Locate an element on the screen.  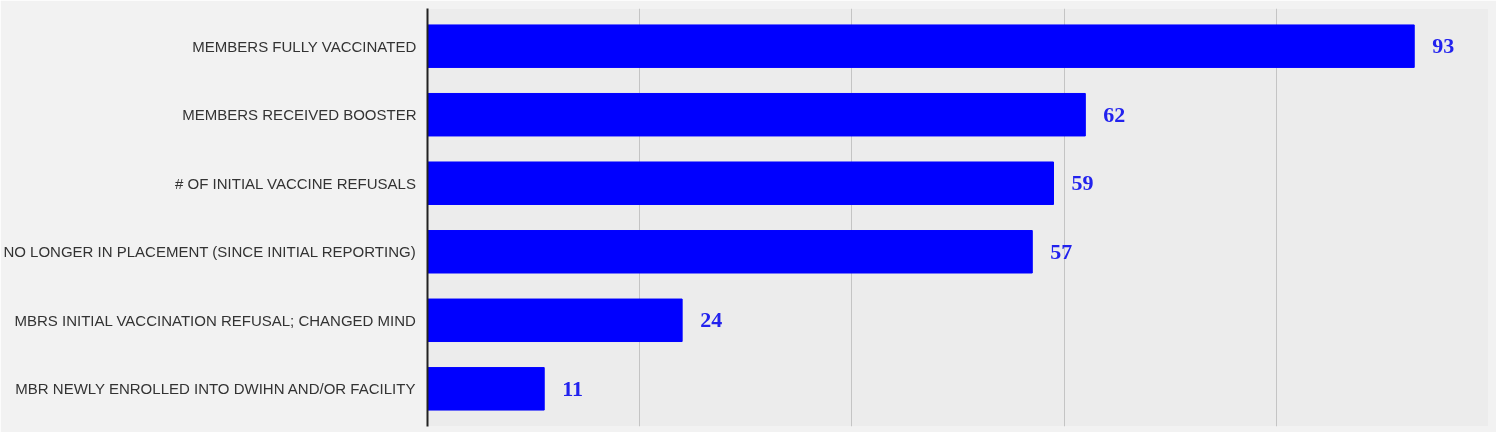
y-tick-label: NO LONGER IN PLACEMENT (SINCE INITIAL REPORTING) is located at coordinates (209, 252).